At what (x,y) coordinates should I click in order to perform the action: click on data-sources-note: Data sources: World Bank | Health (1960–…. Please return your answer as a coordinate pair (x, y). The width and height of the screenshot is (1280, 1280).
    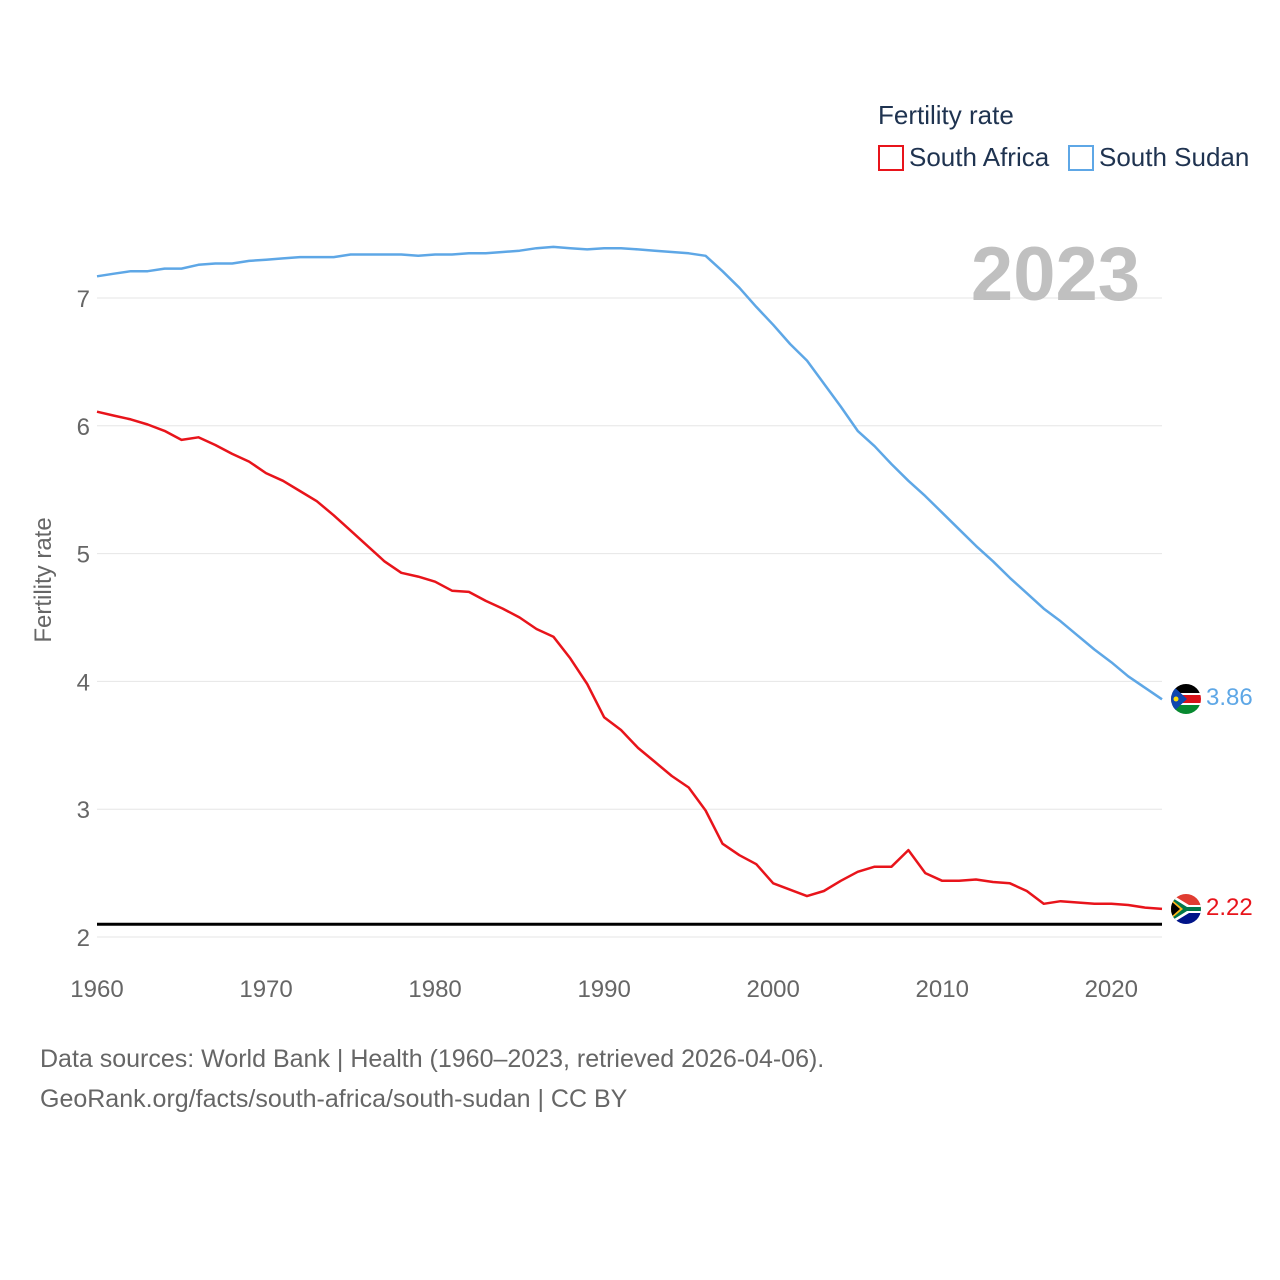
    Looking at the image, I should click on (432, 1059).